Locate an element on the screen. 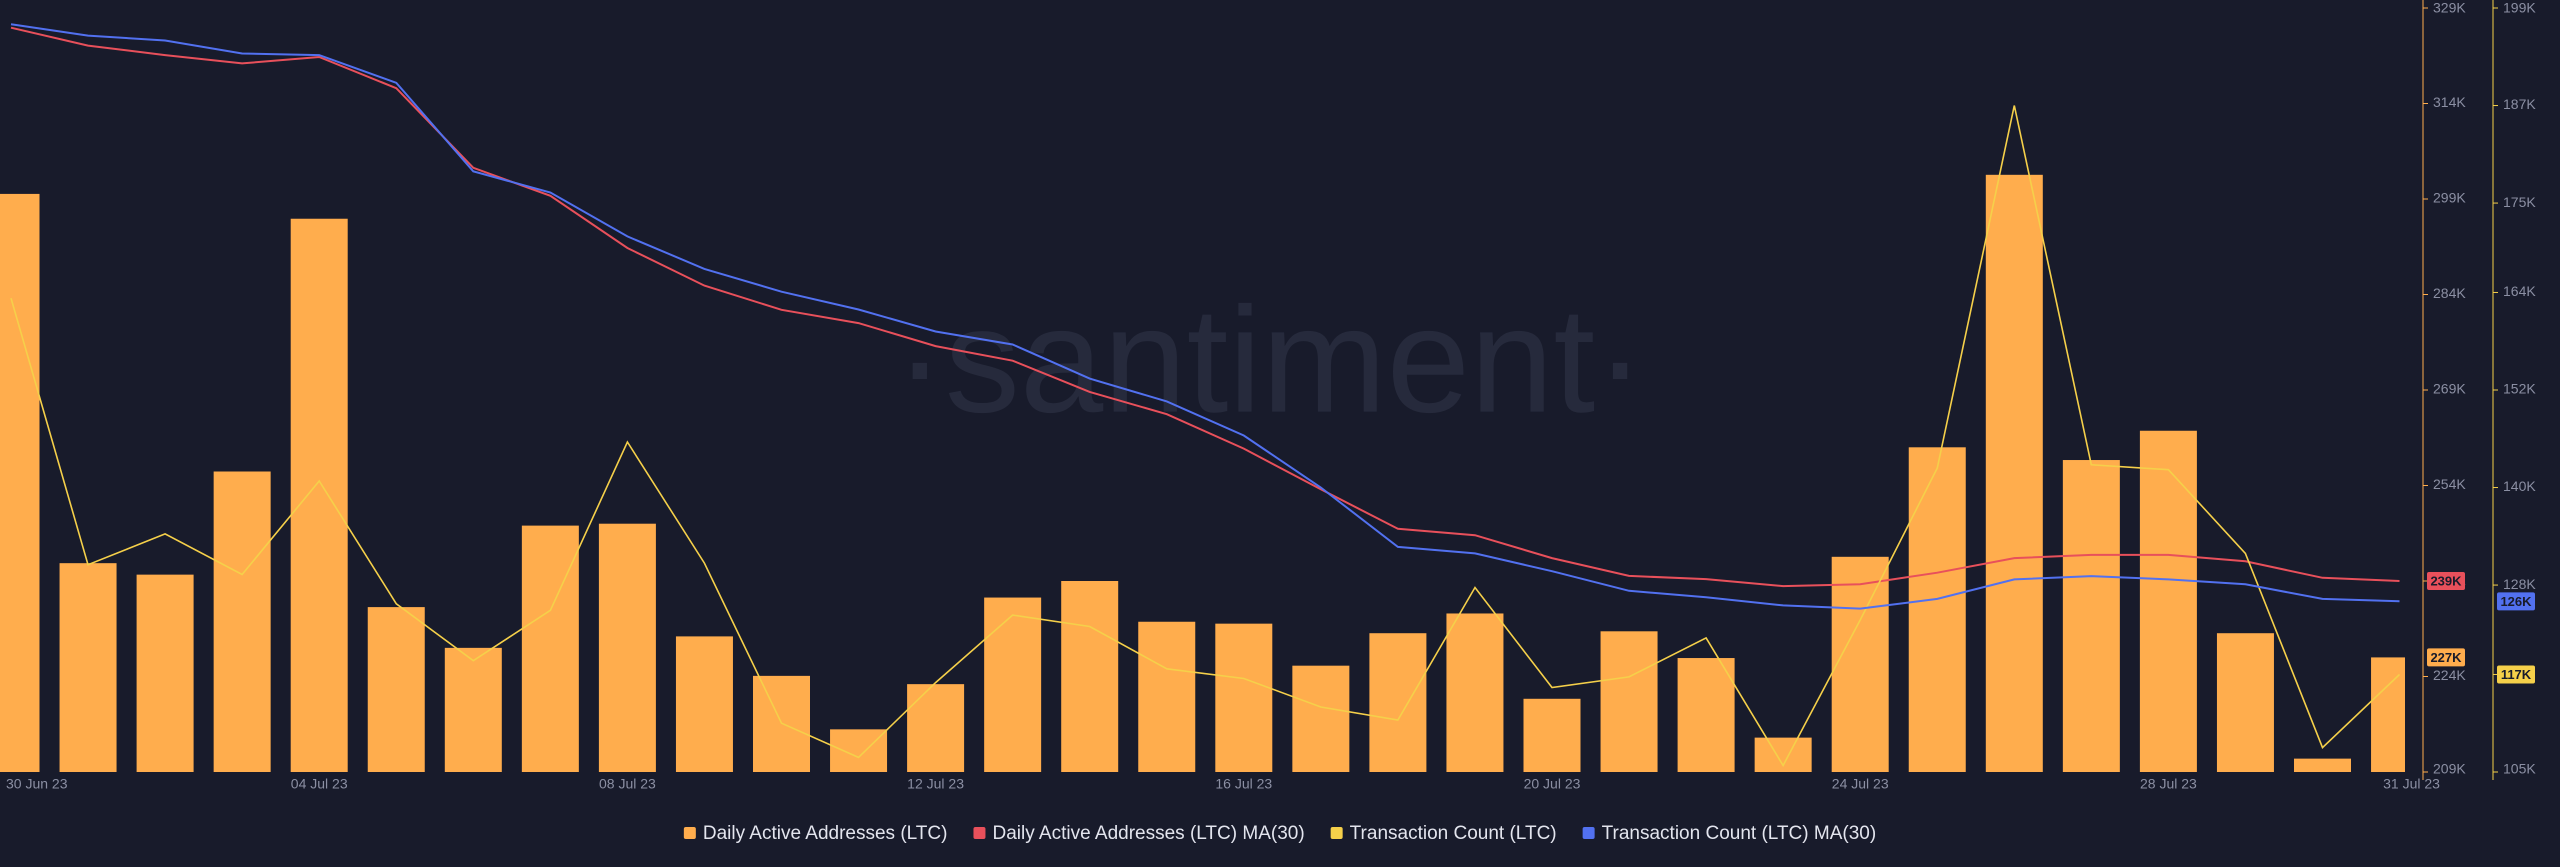 The height and width of the screenshot is (867, 2560). y-tick-label: 224K is located at coordinates (2449, 675).